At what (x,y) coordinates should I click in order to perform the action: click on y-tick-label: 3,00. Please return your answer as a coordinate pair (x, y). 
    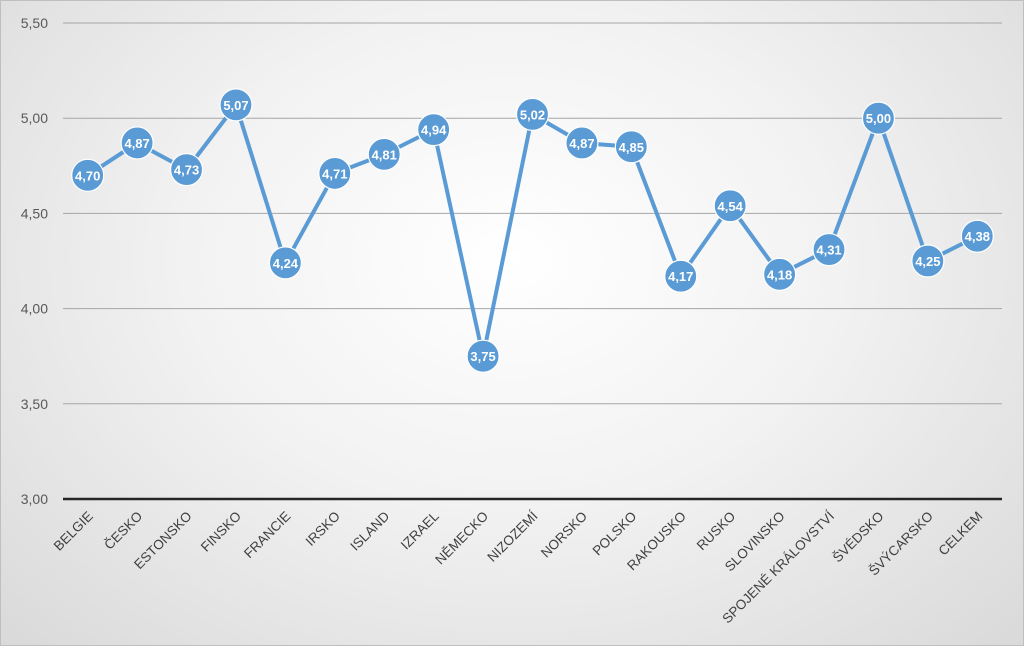
    Looking at the image, I should click on (34, 499).